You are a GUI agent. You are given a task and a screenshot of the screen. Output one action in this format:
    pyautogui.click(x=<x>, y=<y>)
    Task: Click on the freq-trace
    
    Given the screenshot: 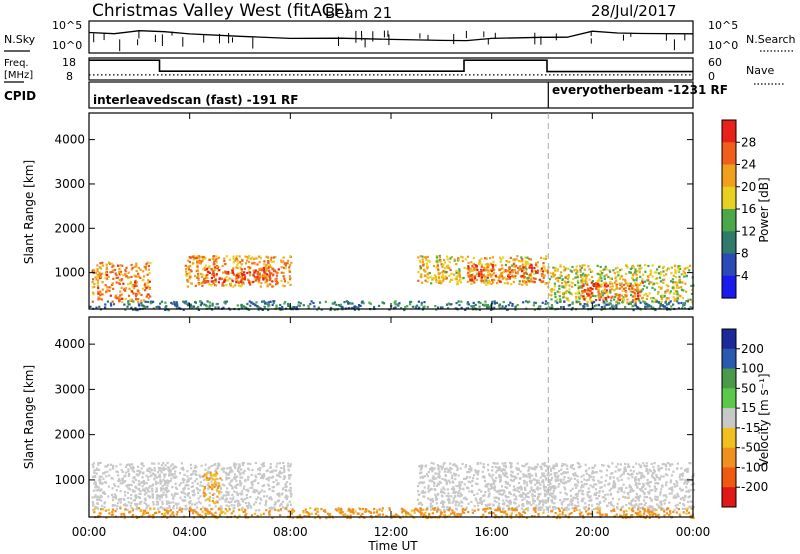 What is the action you would take?
    pyautogui.click(x=391, y=66)
    